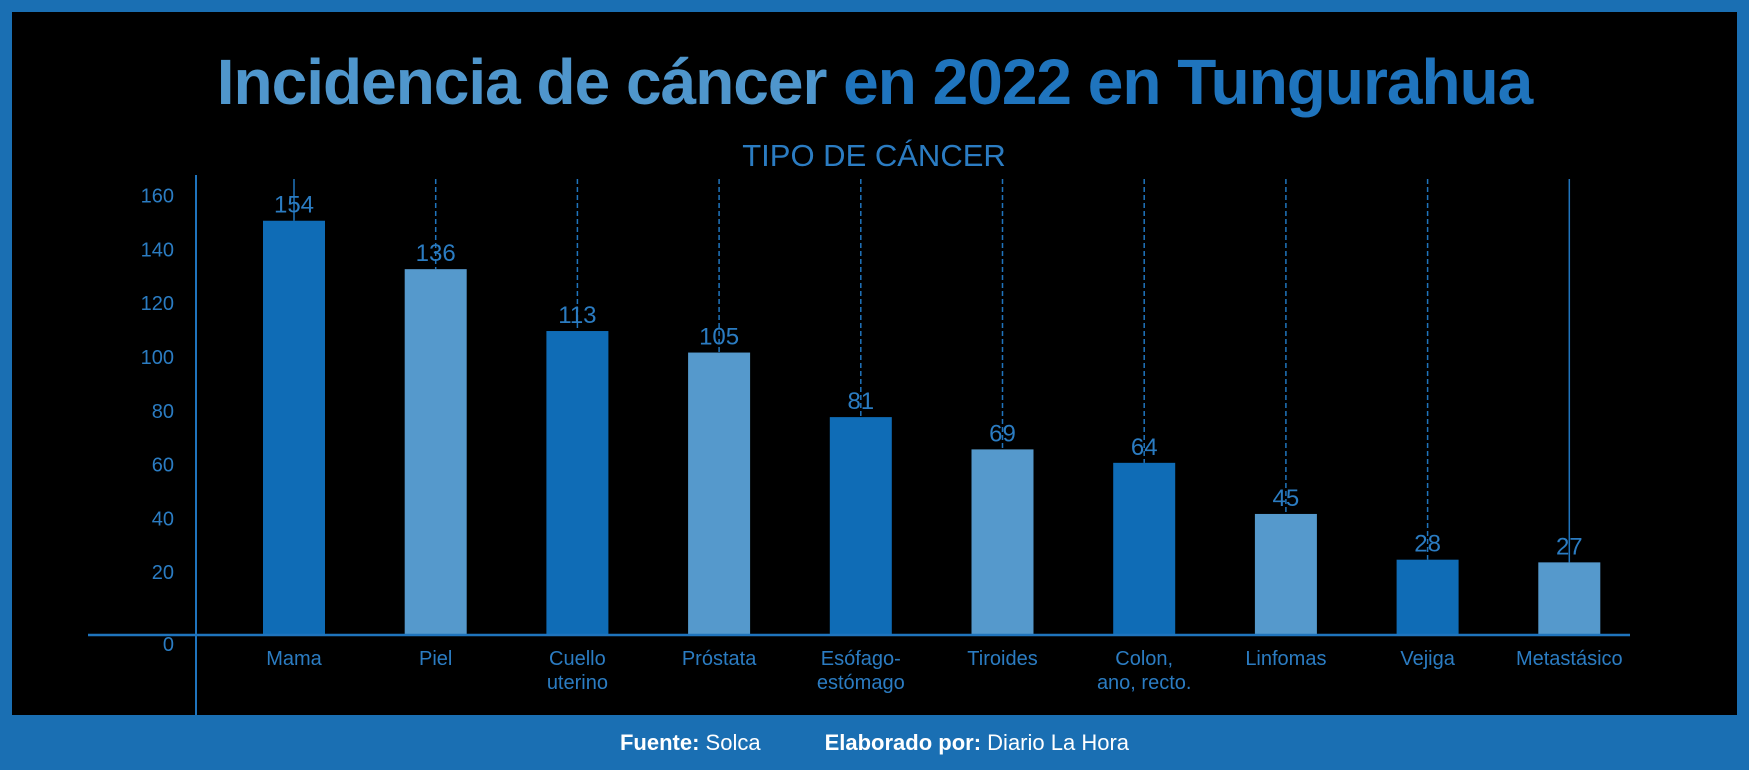  Describe the element at coordinates (1427, 544) in the screenshot. I see `bar-value-label: 28` at that location.